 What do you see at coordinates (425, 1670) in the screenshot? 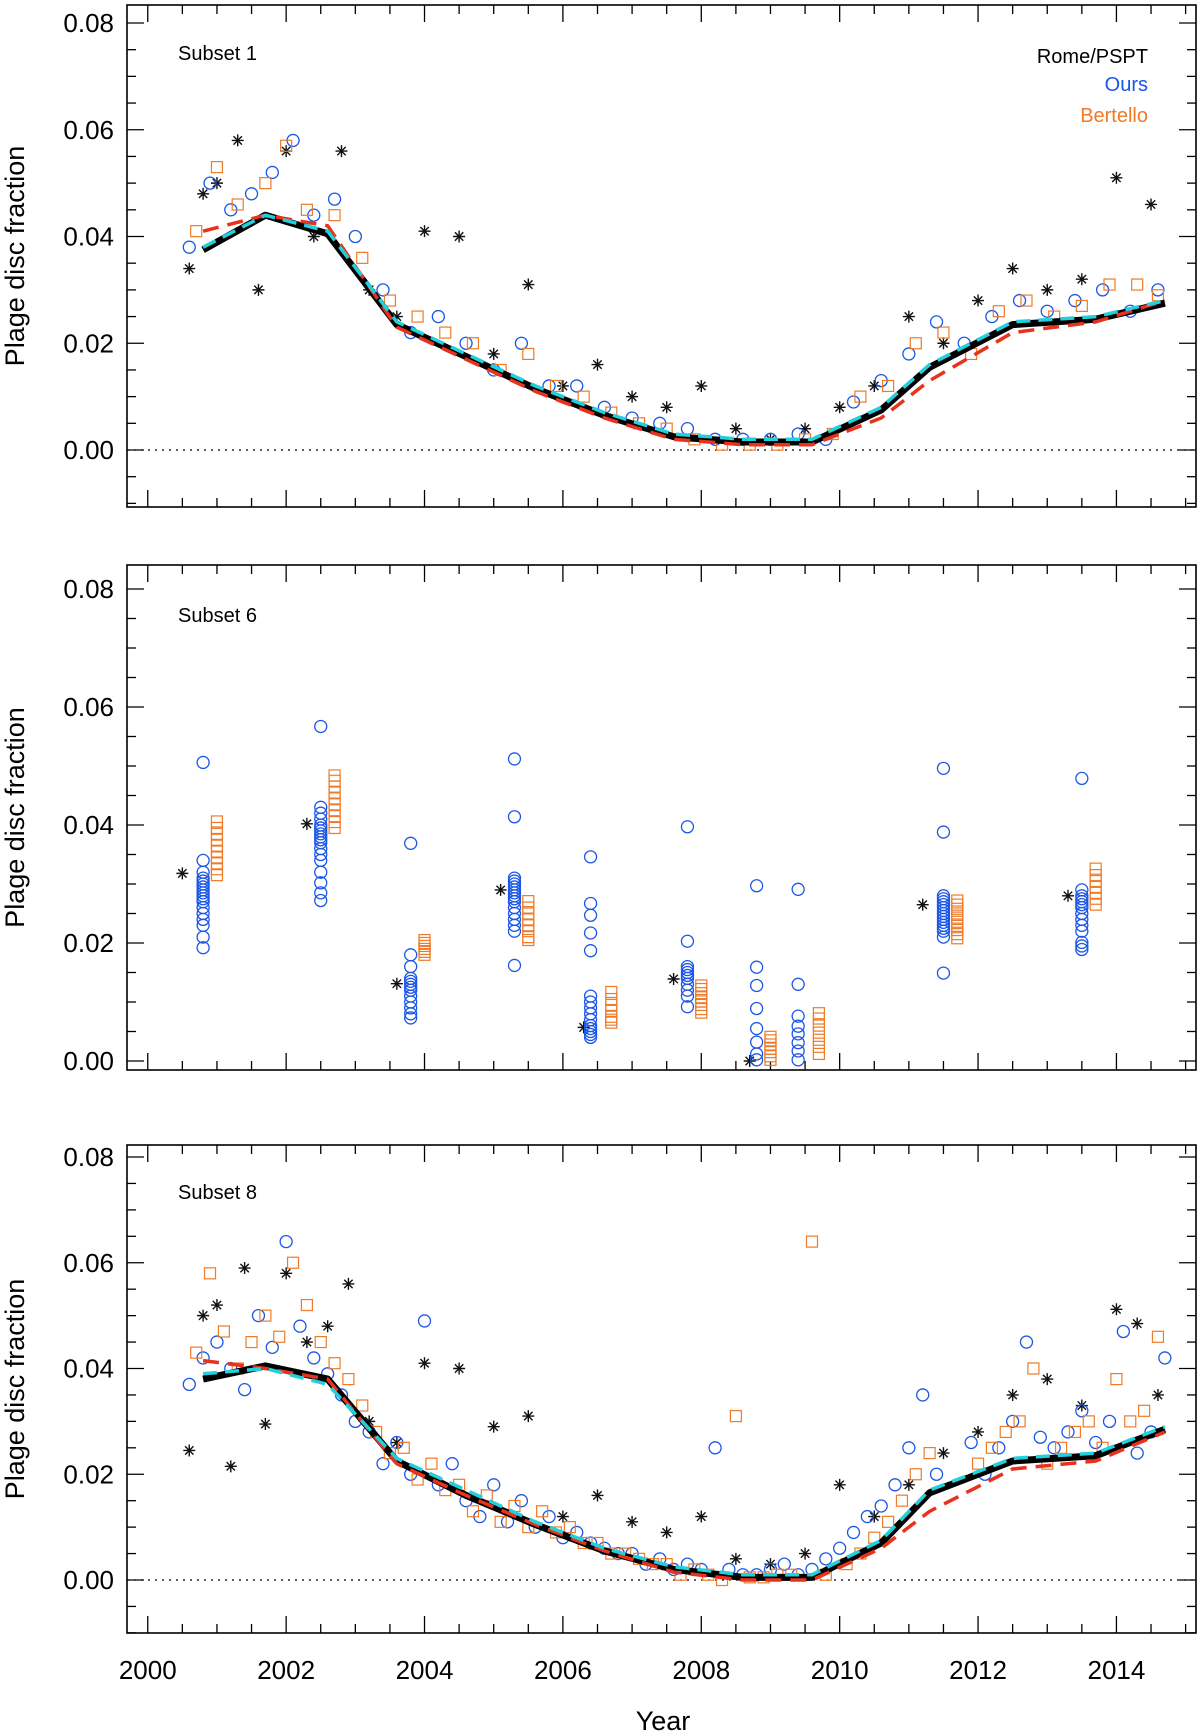
I see `x-tick-label: 2004` at bounding box center [425, 1670].